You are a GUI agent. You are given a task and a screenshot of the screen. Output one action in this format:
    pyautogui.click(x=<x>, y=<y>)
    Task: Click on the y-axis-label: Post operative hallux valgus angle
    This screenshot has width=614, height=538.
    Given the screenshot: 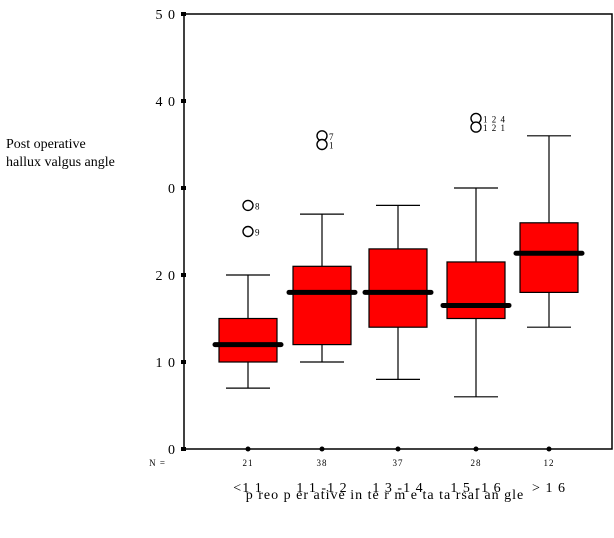 What is the action you would take?
    pyautogui.click(x=81, y=154)
    